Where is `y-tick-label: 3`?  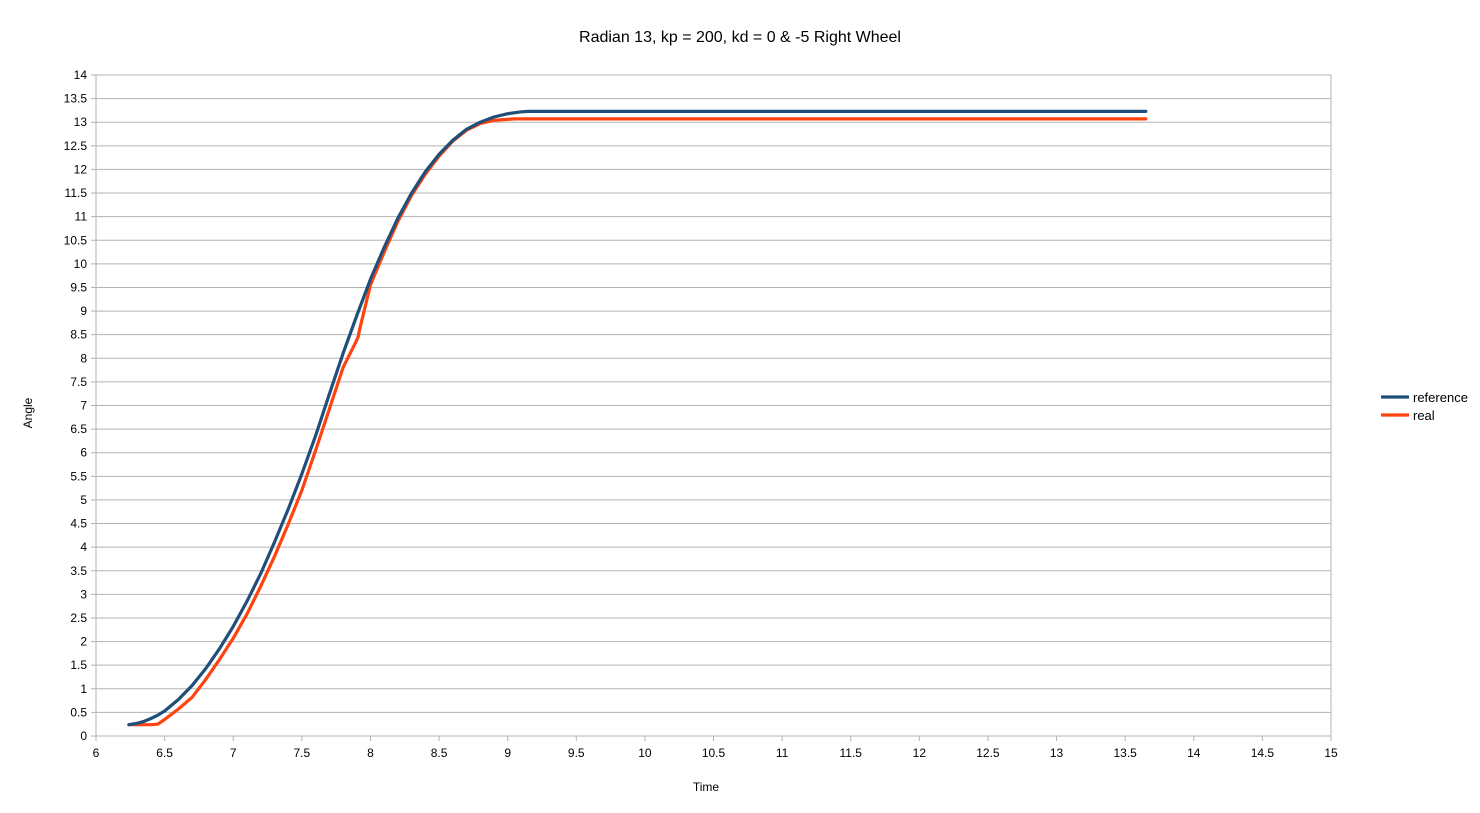
y-tick-label: 3 is located at coordinates (83, 594).